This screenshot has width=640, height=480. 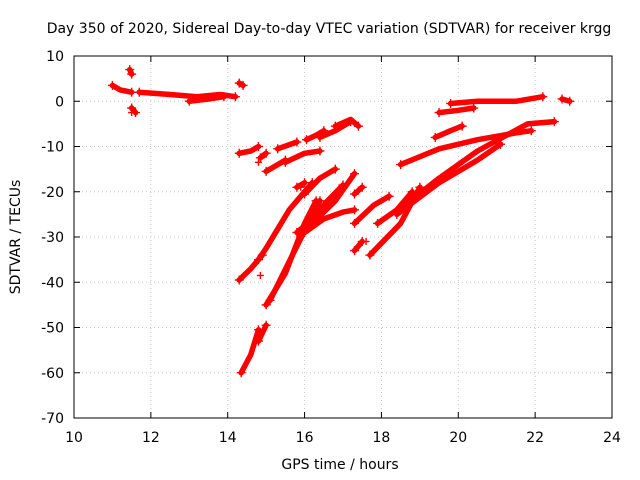 I want to click on y-tick-label: -20, so click(x=52, y=193).